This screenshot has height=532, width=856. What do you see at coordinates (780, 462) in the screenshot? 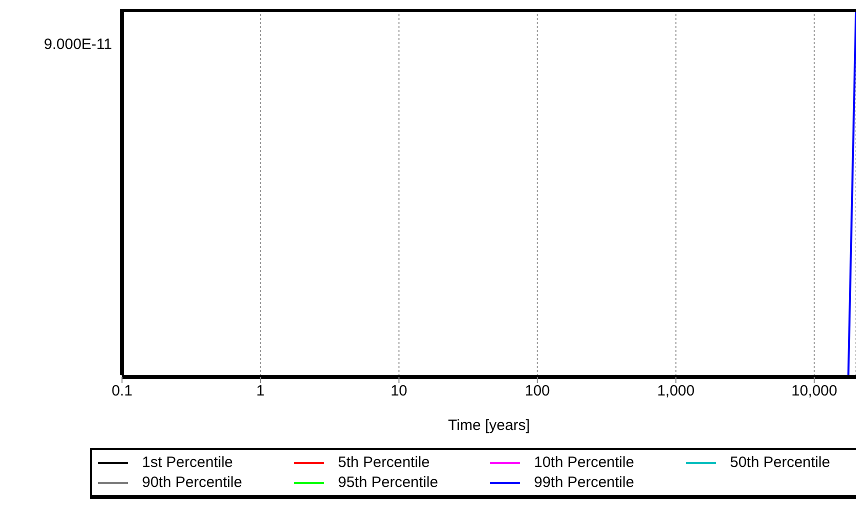
I see `legend-label: 50th Percentile` at bounding box center [780, 462].